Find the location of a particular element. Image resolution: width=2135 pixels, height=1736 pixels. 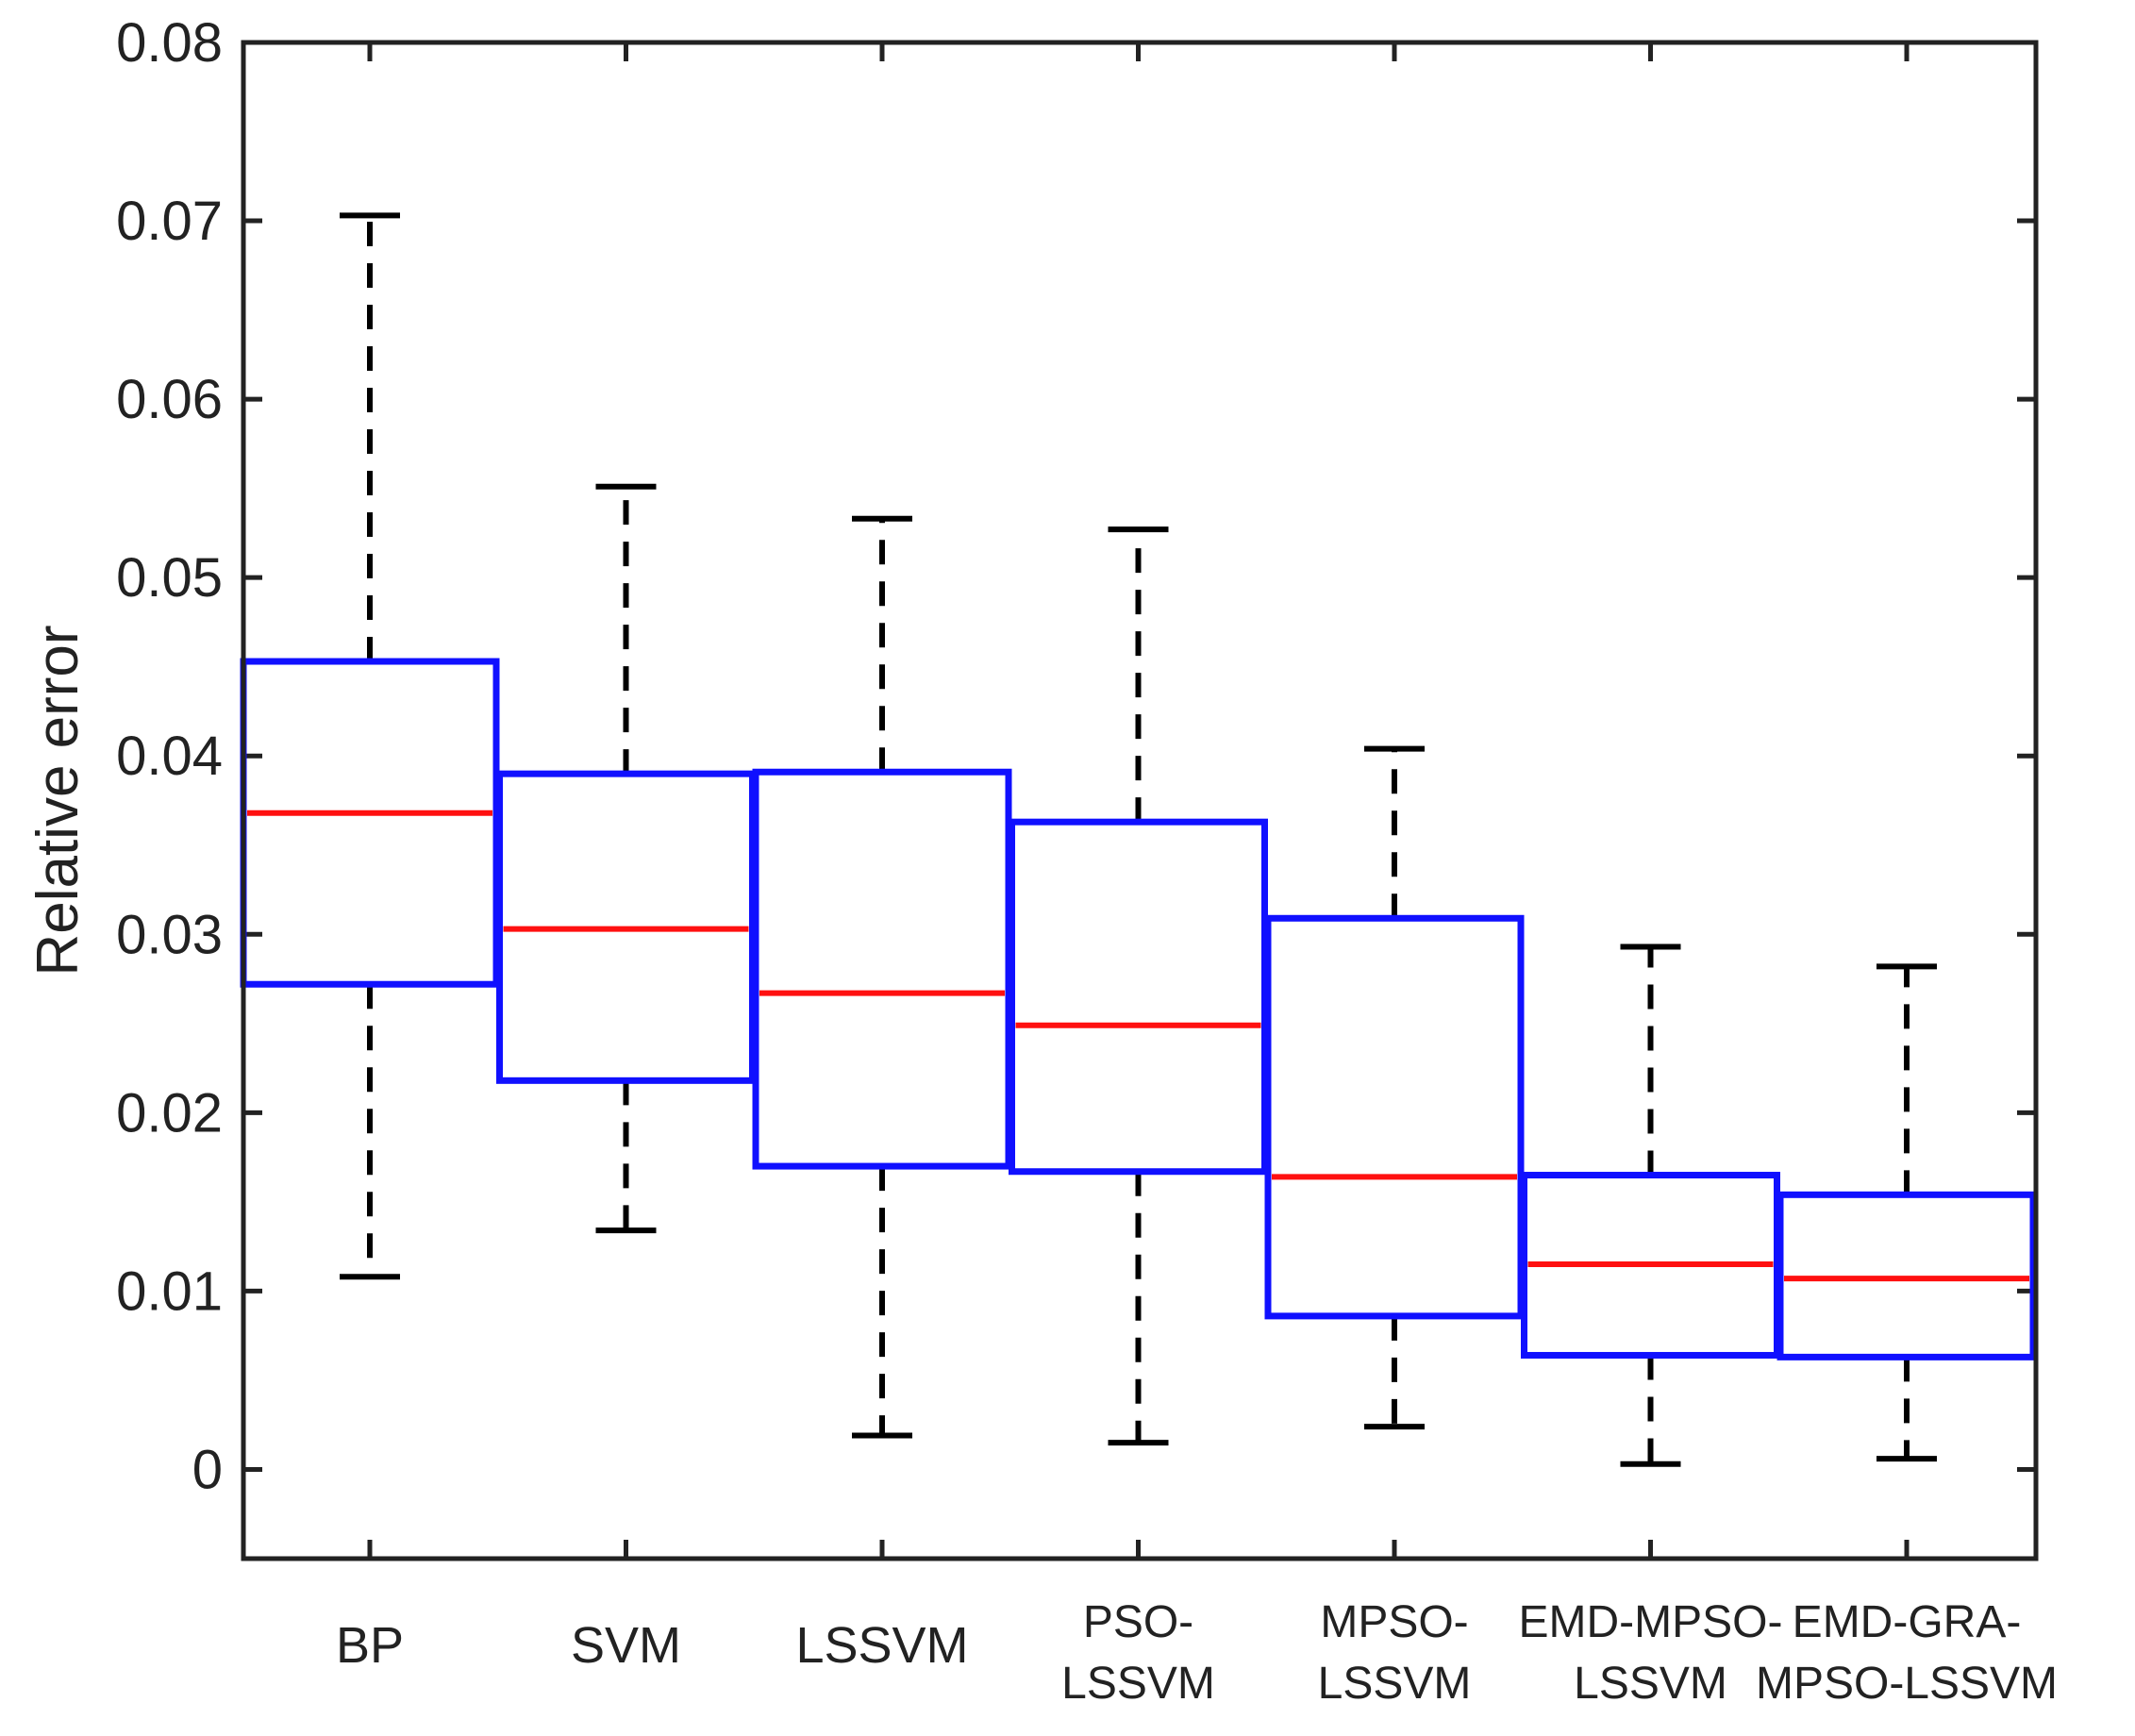

x-category-label-line: PSO- is located at coordinates (1138, 1622).